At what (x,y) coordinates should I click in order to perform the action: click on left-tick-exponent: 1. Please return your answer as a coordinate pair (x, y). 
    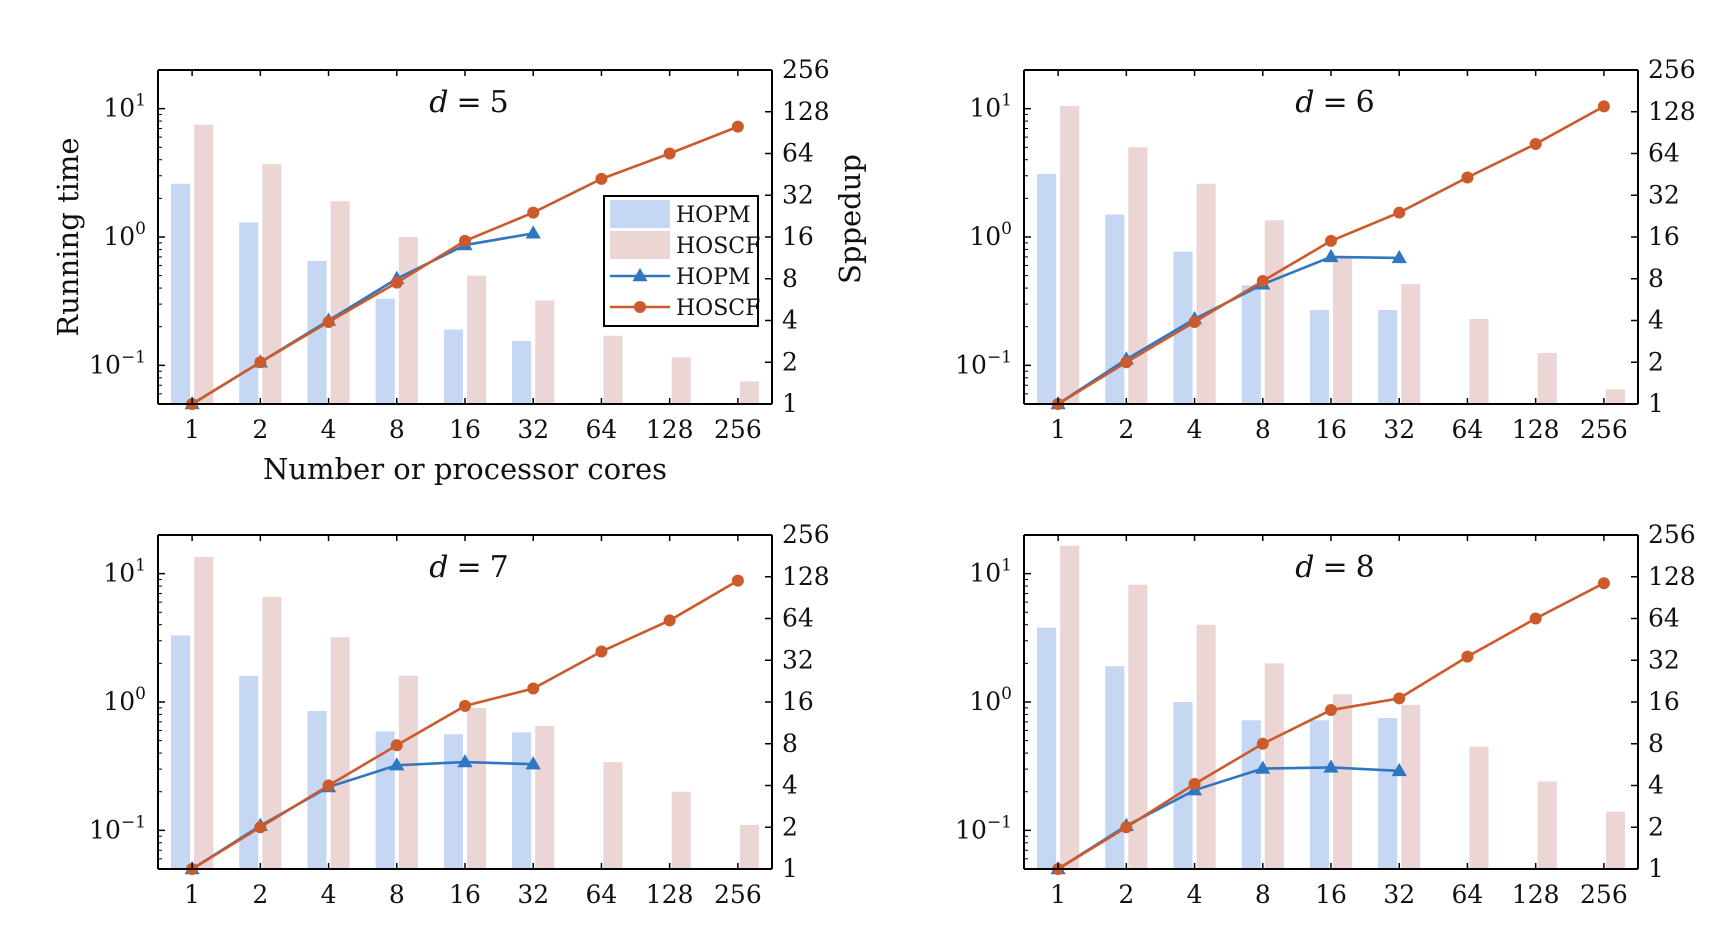
    Looking at the image, I should click on (140, 566).